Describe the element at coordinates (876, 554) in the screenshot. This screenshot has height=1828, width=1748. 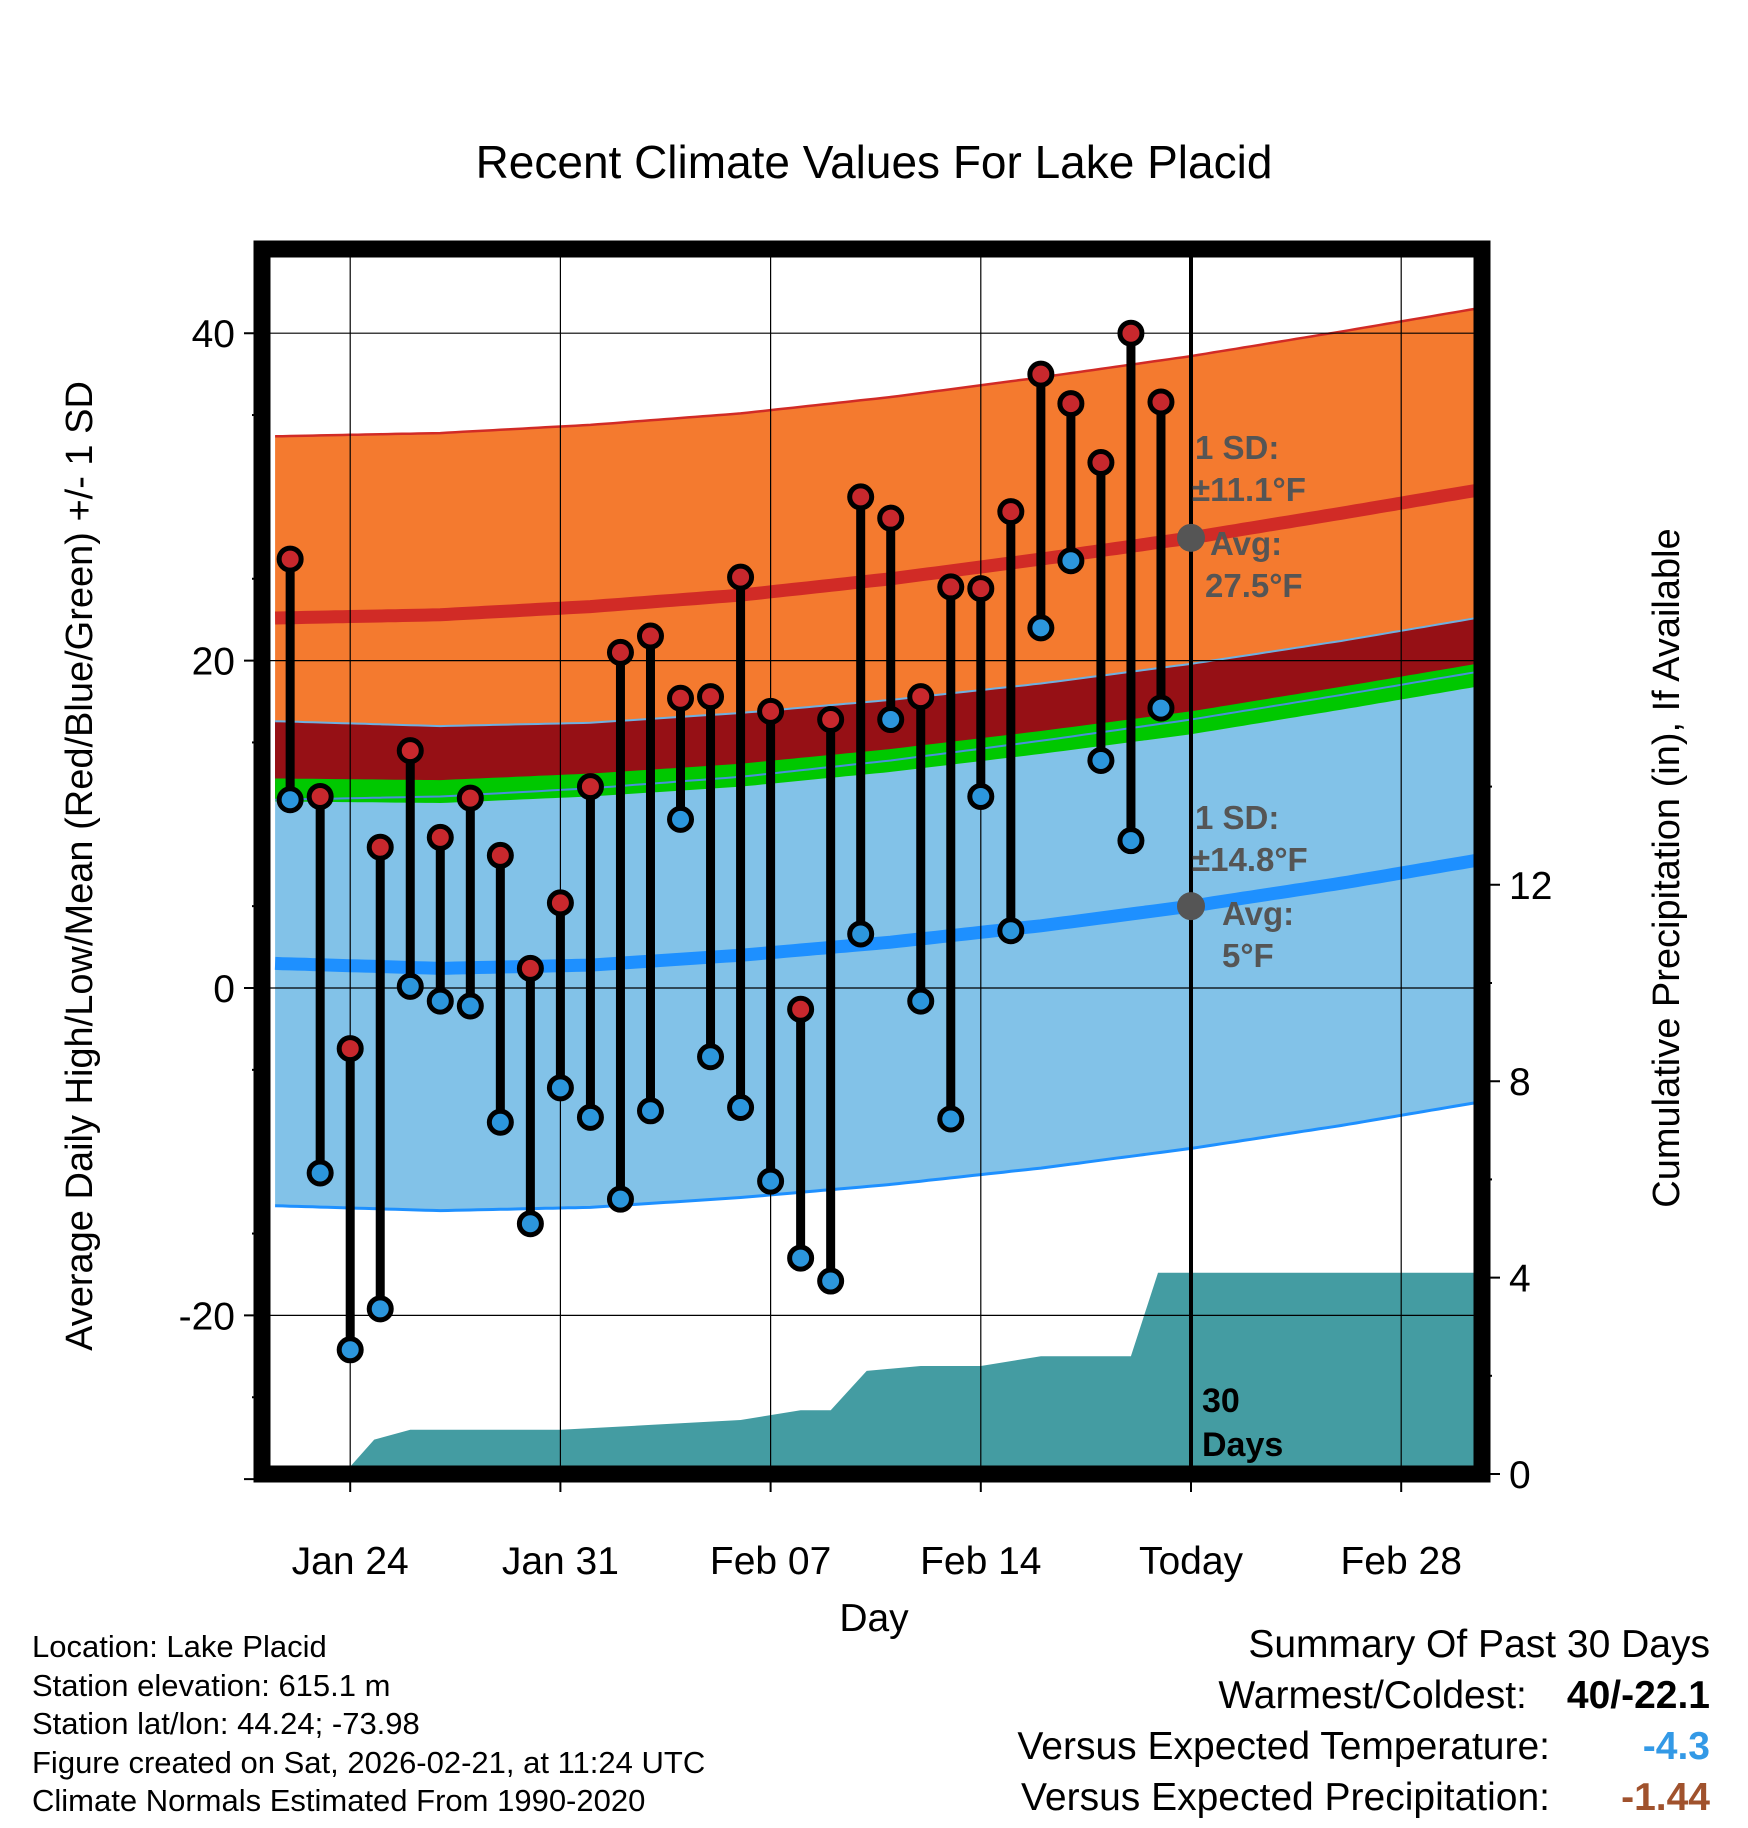
I see `high-mean-line` at that location.